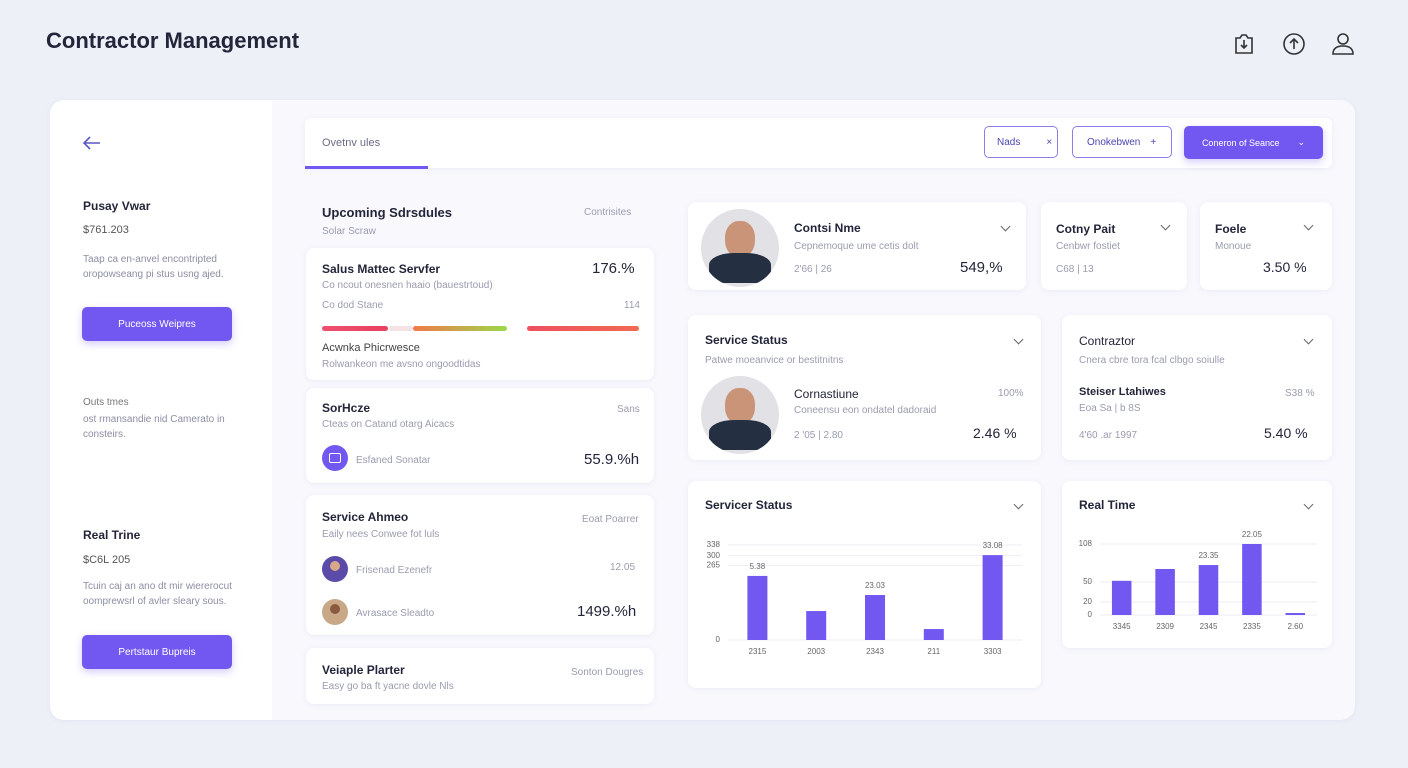 This screenshot has height=768, width=1408. What do you see at coordinates (346, 408) in the screenshot?
I see `card-title: SorHcze` at bounding box center [346, 408].